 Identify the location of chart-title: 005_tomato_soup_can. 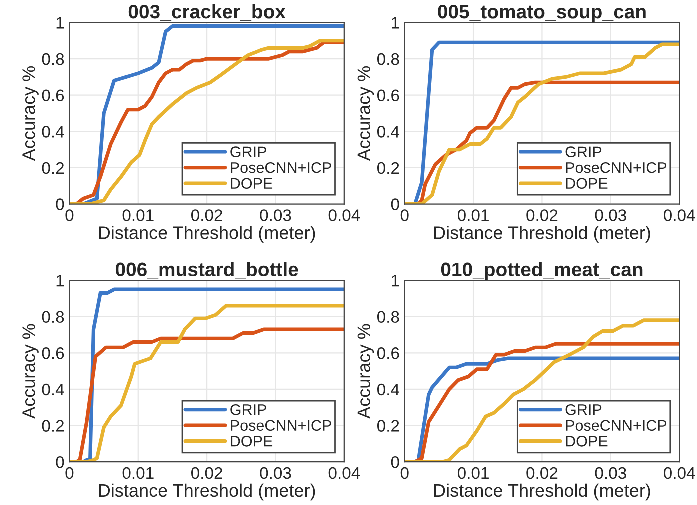
(542, 13).